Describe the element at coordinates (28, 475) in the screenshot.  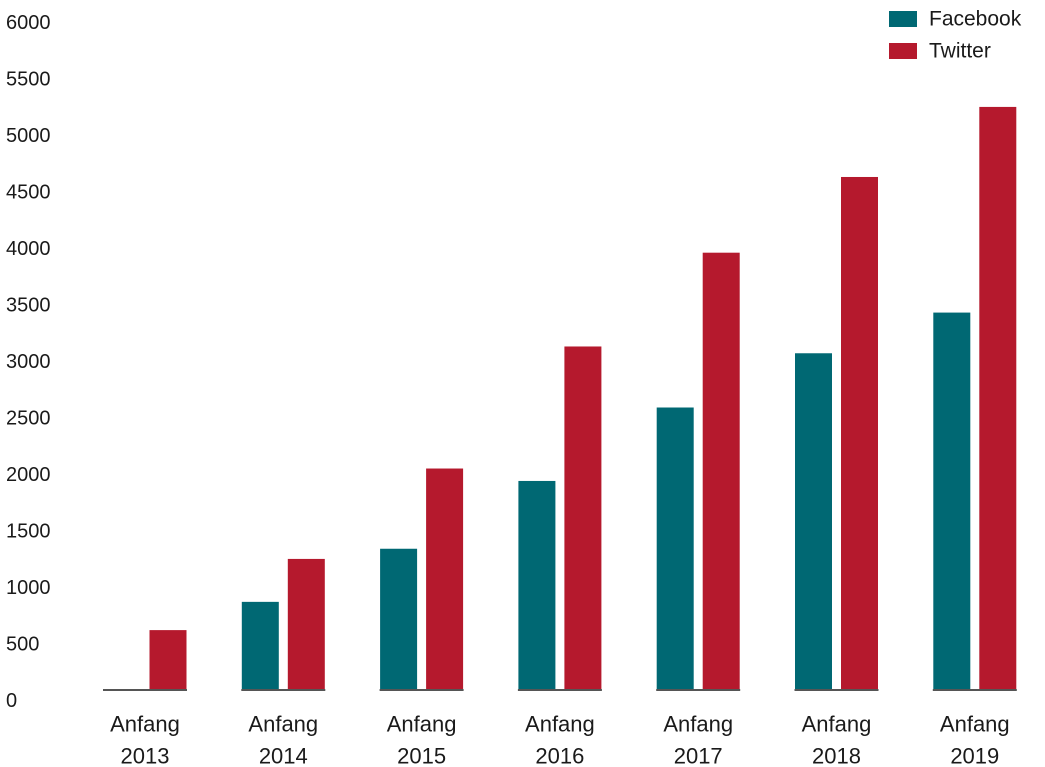
I see `y-tick-label: 2000` at that location.